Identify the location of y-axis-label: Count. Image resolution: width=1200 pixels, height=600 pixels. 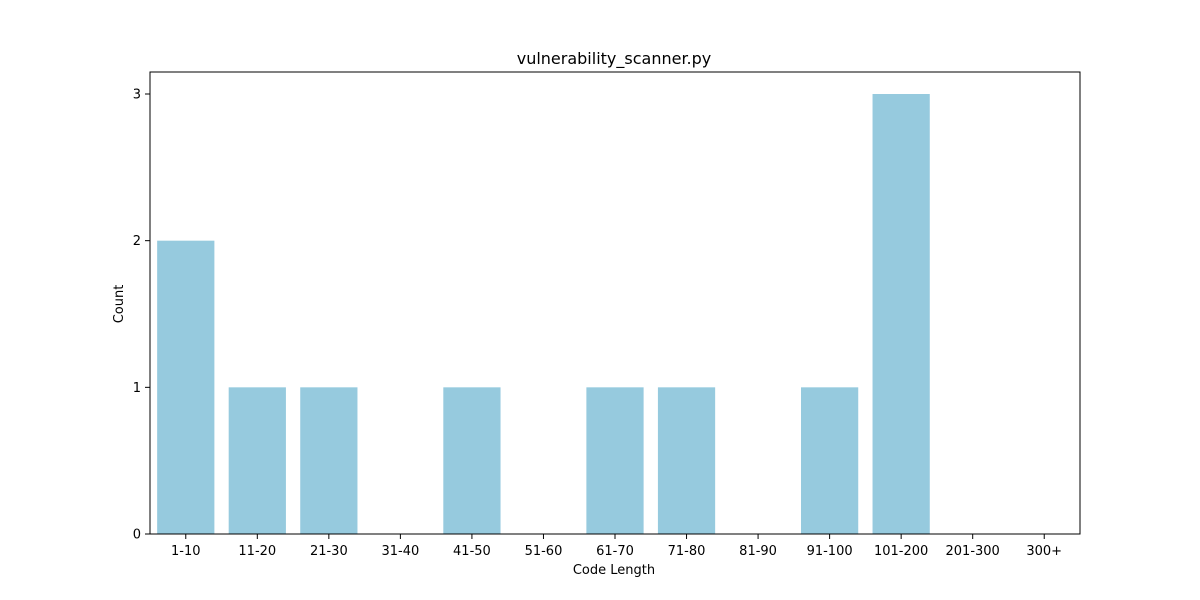
(119, 304).